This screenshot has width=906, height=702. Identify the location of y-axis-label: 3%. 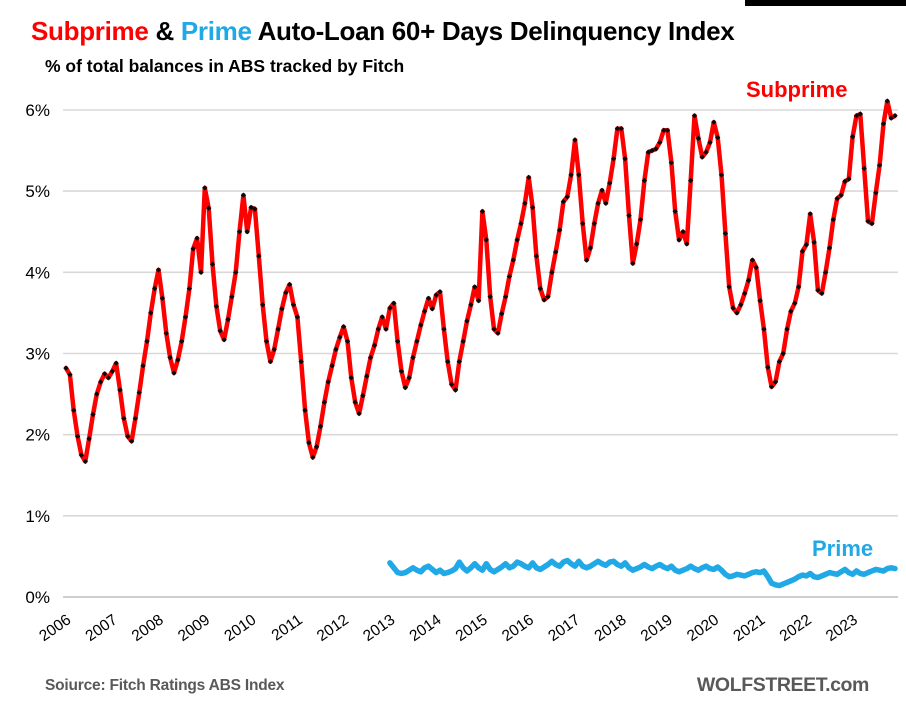
(37, 354).